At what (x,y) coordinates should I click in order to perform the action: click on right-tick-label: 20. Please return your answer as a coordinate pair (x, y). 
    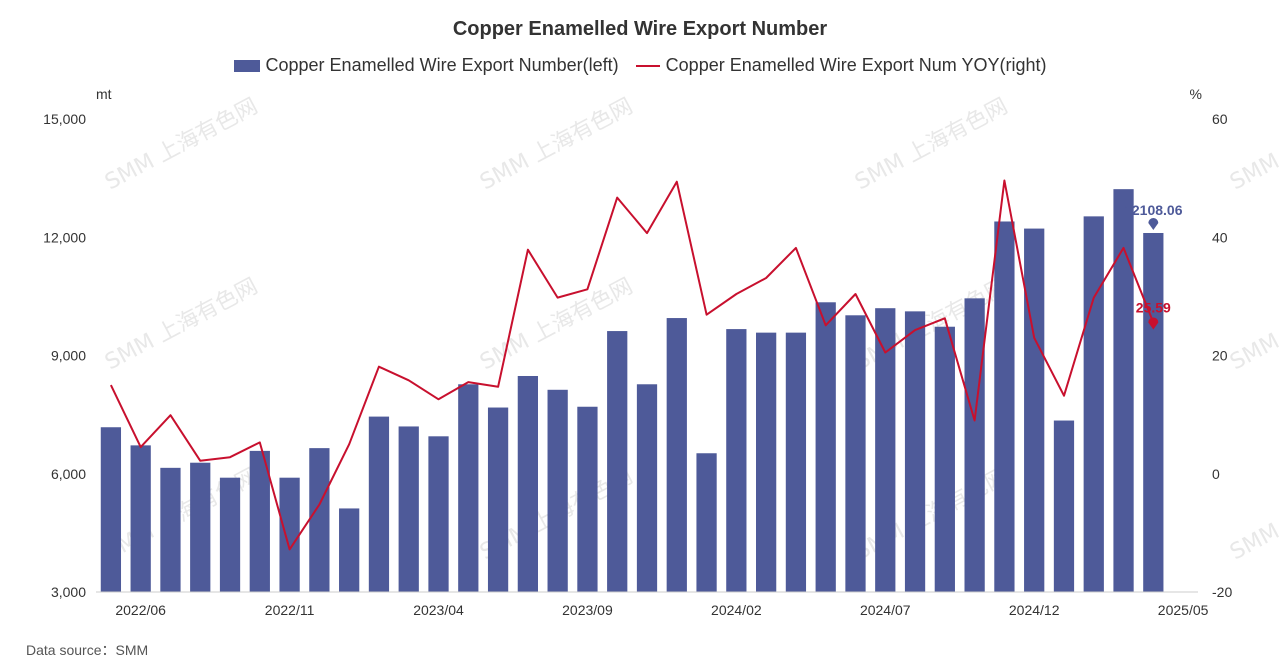
    Looking at the image, I should click on (1220, 356).